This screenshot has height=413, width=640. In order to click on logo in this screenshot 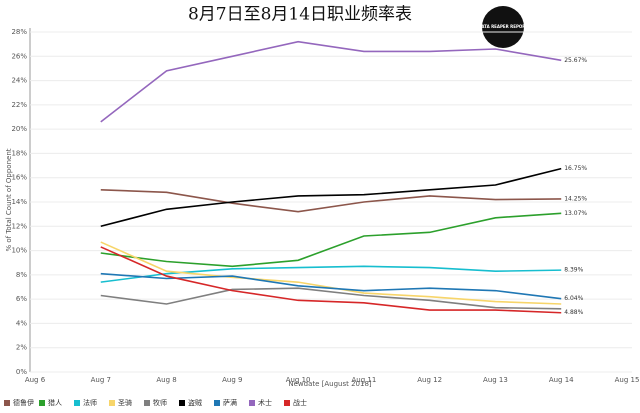, I will do `click(503, 27)`.